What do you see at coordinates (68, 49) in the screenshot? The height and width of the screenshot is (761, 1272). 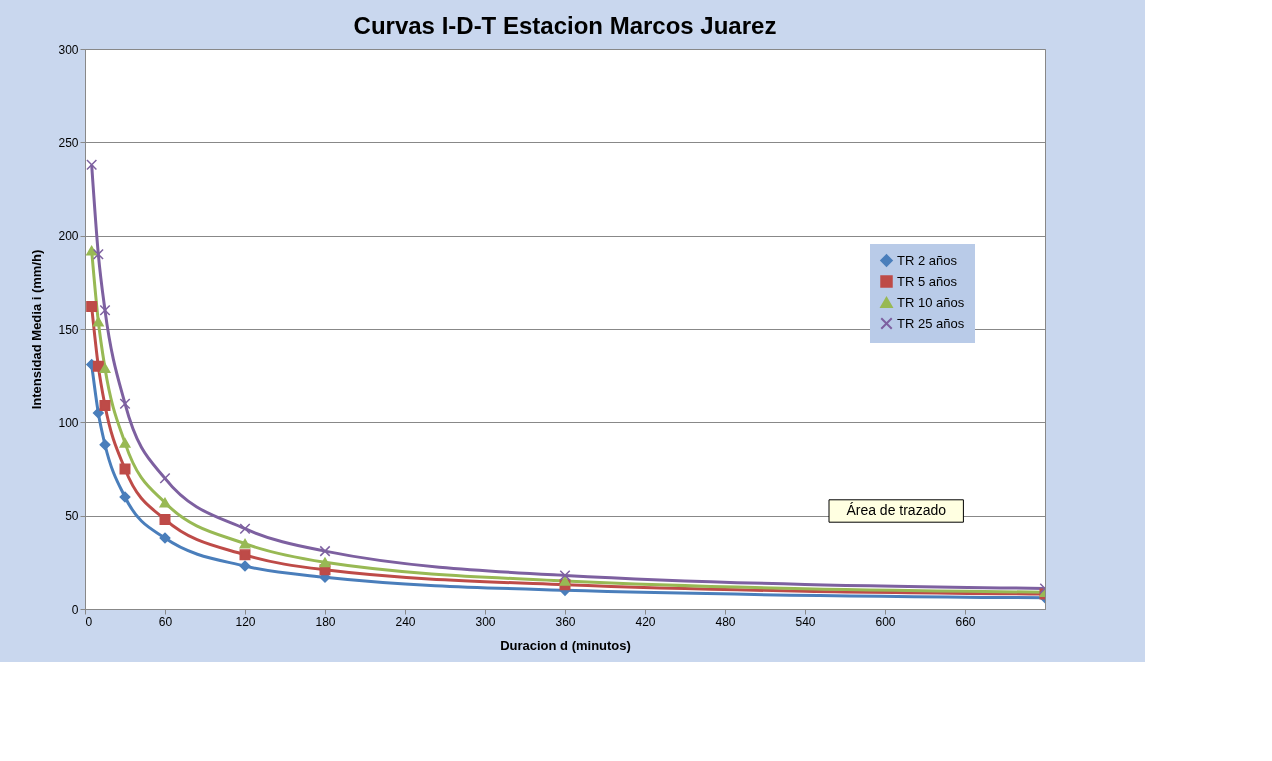 I see `y-tick-label: 300` at bounding box center [68, 49].